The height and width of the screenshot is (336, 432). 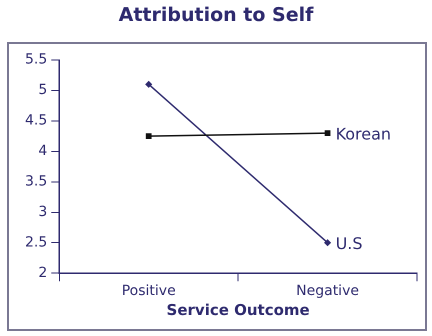 I want to click on y-tick-label: 5.5, so click(x=36, y=60).